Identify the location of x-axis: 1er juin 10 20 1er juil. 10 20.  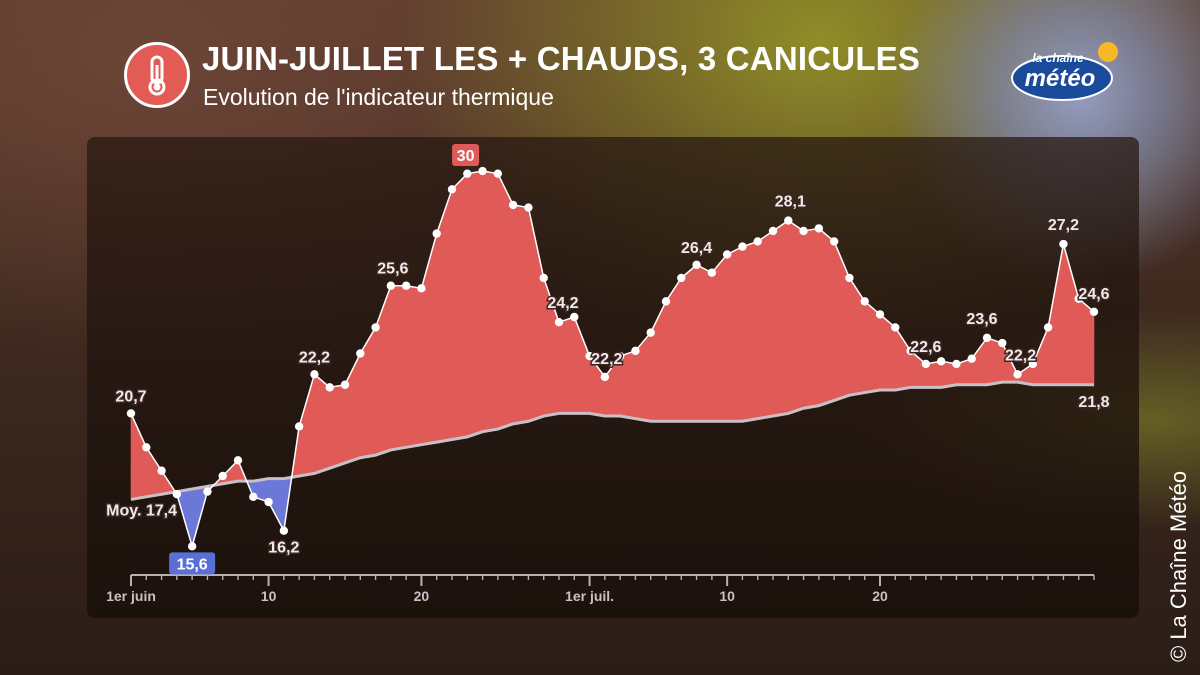
(600, 589).